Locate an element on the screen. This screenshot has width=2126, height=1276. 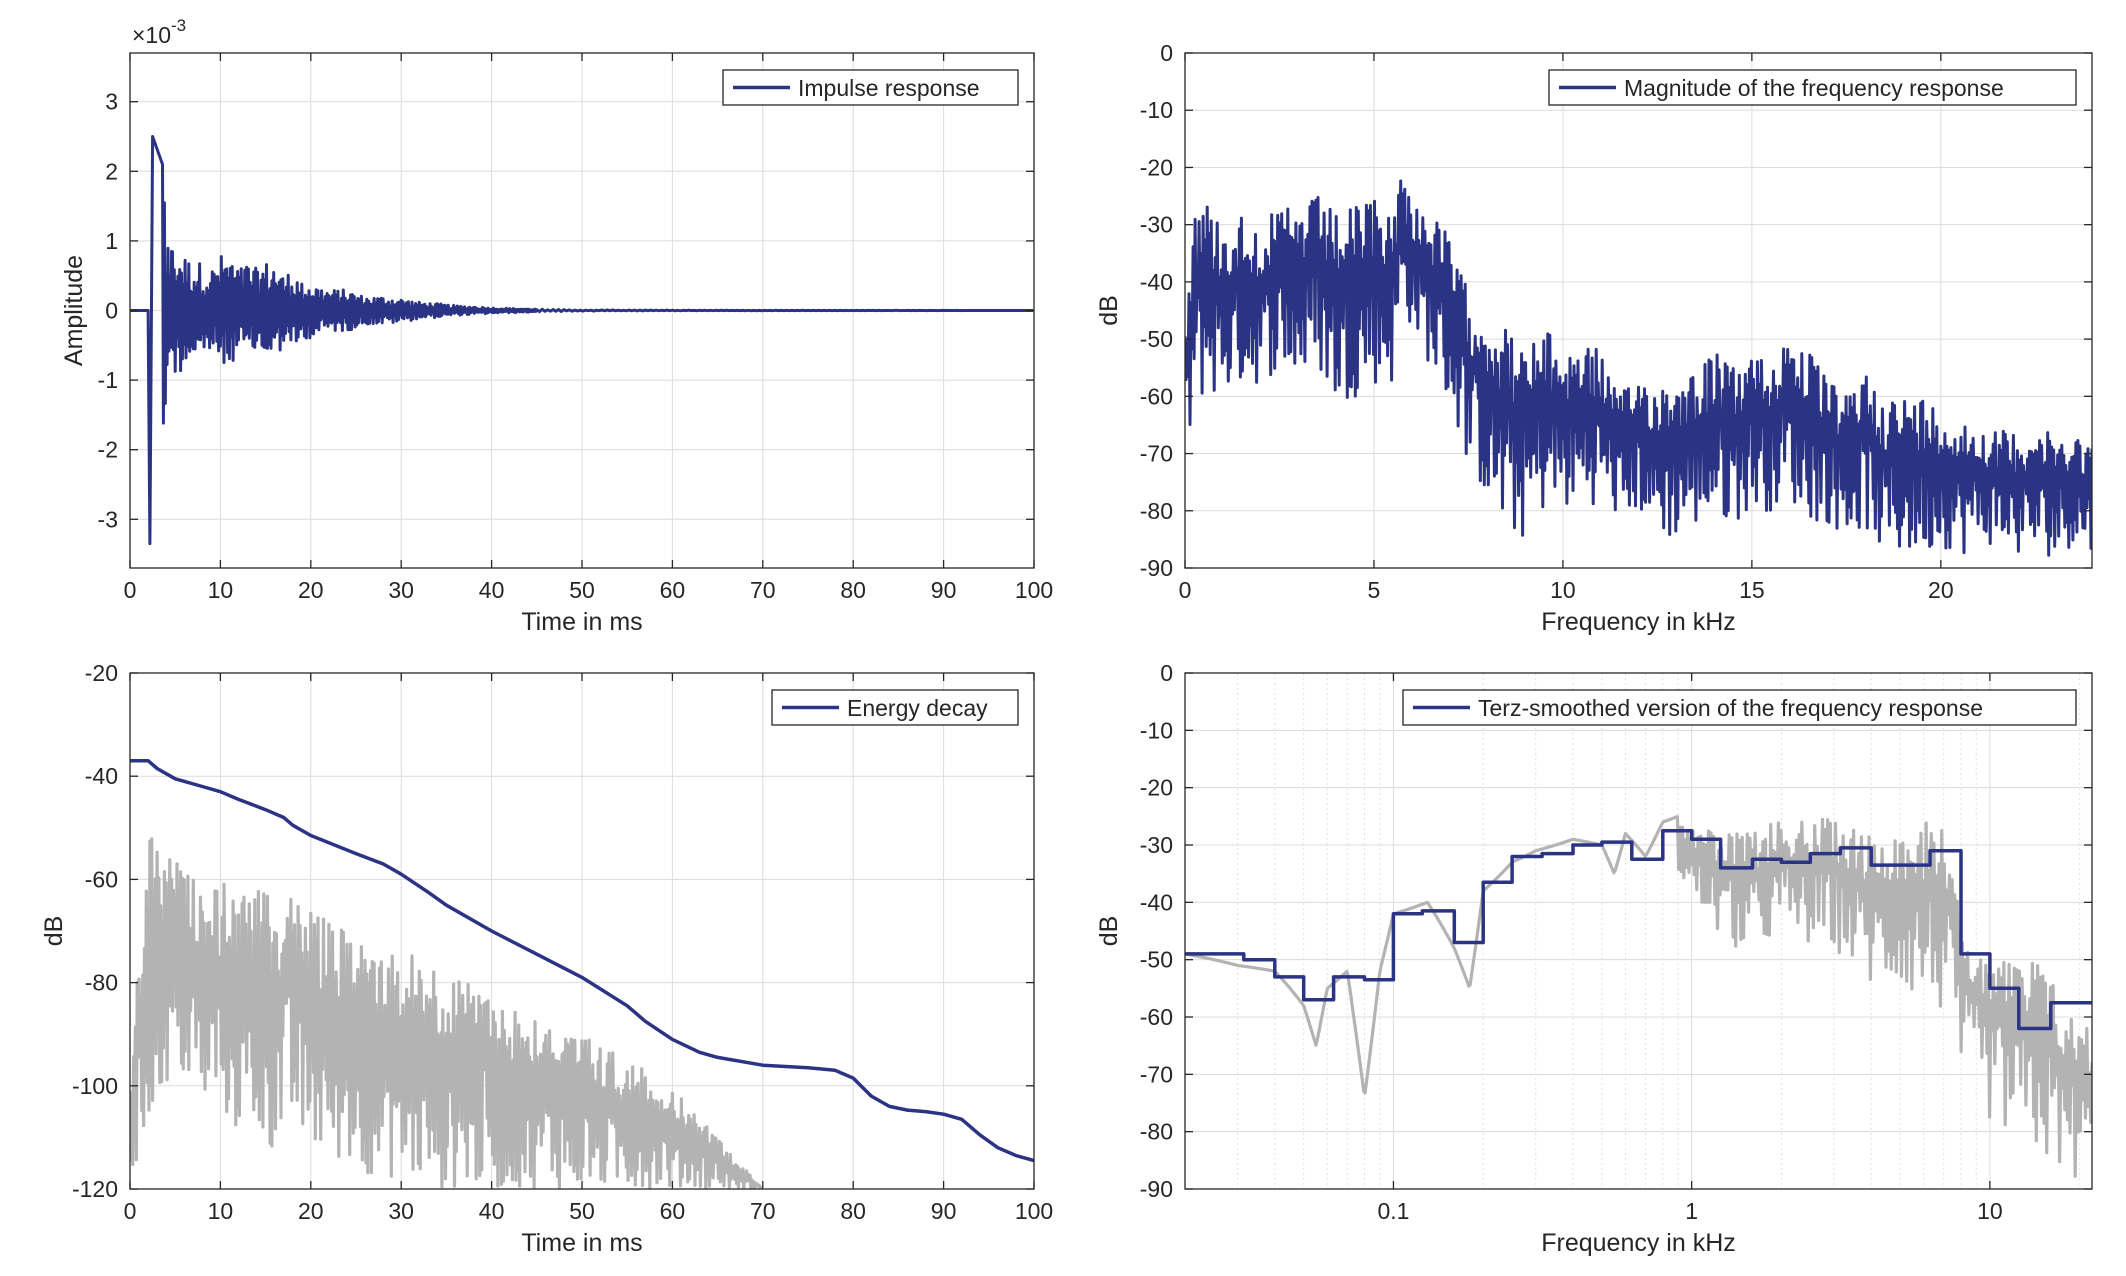
series-magnitude-of-the-frequency-response is located at coordinates (1638, 368).